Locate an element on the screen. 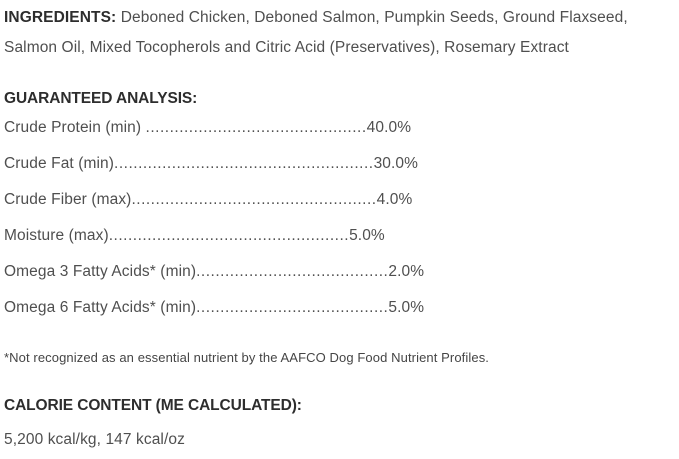  analysis-label: Crude Fat (min) is located at coordinates (59, 163).